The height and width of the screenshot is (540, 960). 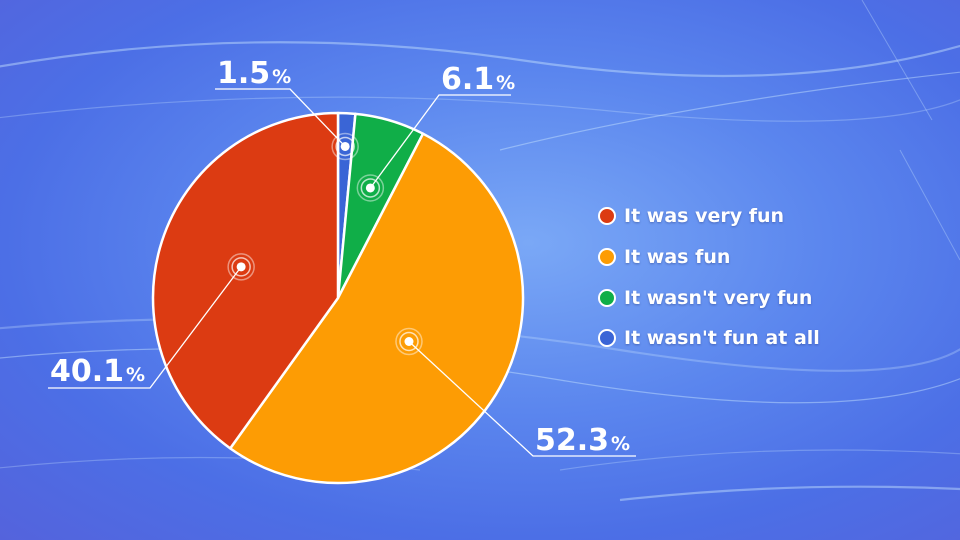 I want to click on data-label-value: 6.1, so click(x=467, y=79).